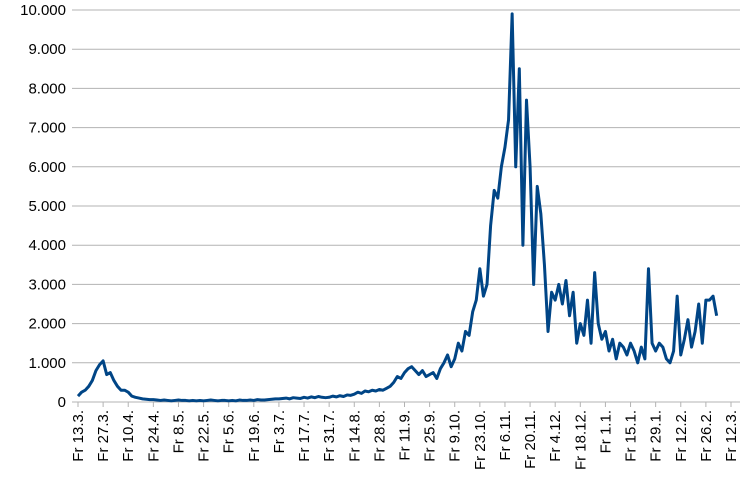 This screenshot has height=501, width=756. Describe the element at coordinates (47, 88) in the screenshot. I see `y-tick-label: 8.000` at that location.